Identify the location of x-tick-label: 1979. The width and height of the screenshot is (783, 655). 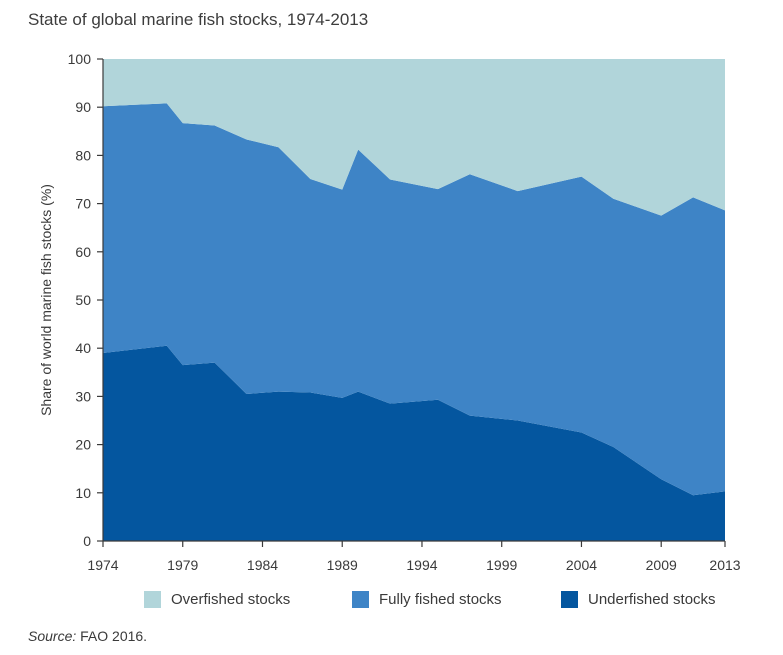
(182, 565).